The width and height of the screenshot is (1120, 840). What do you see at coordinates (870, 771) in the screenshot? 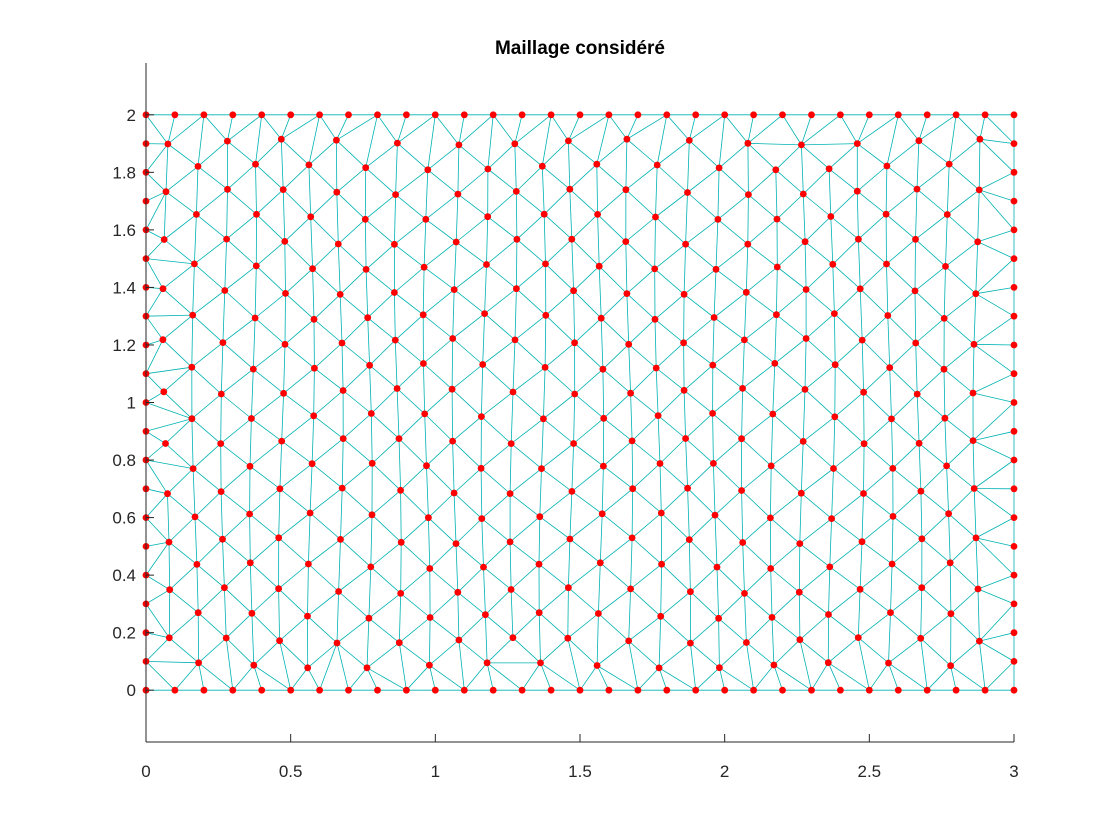
I see `x-tick-label: 2.5` at bounding box center [870, 771].